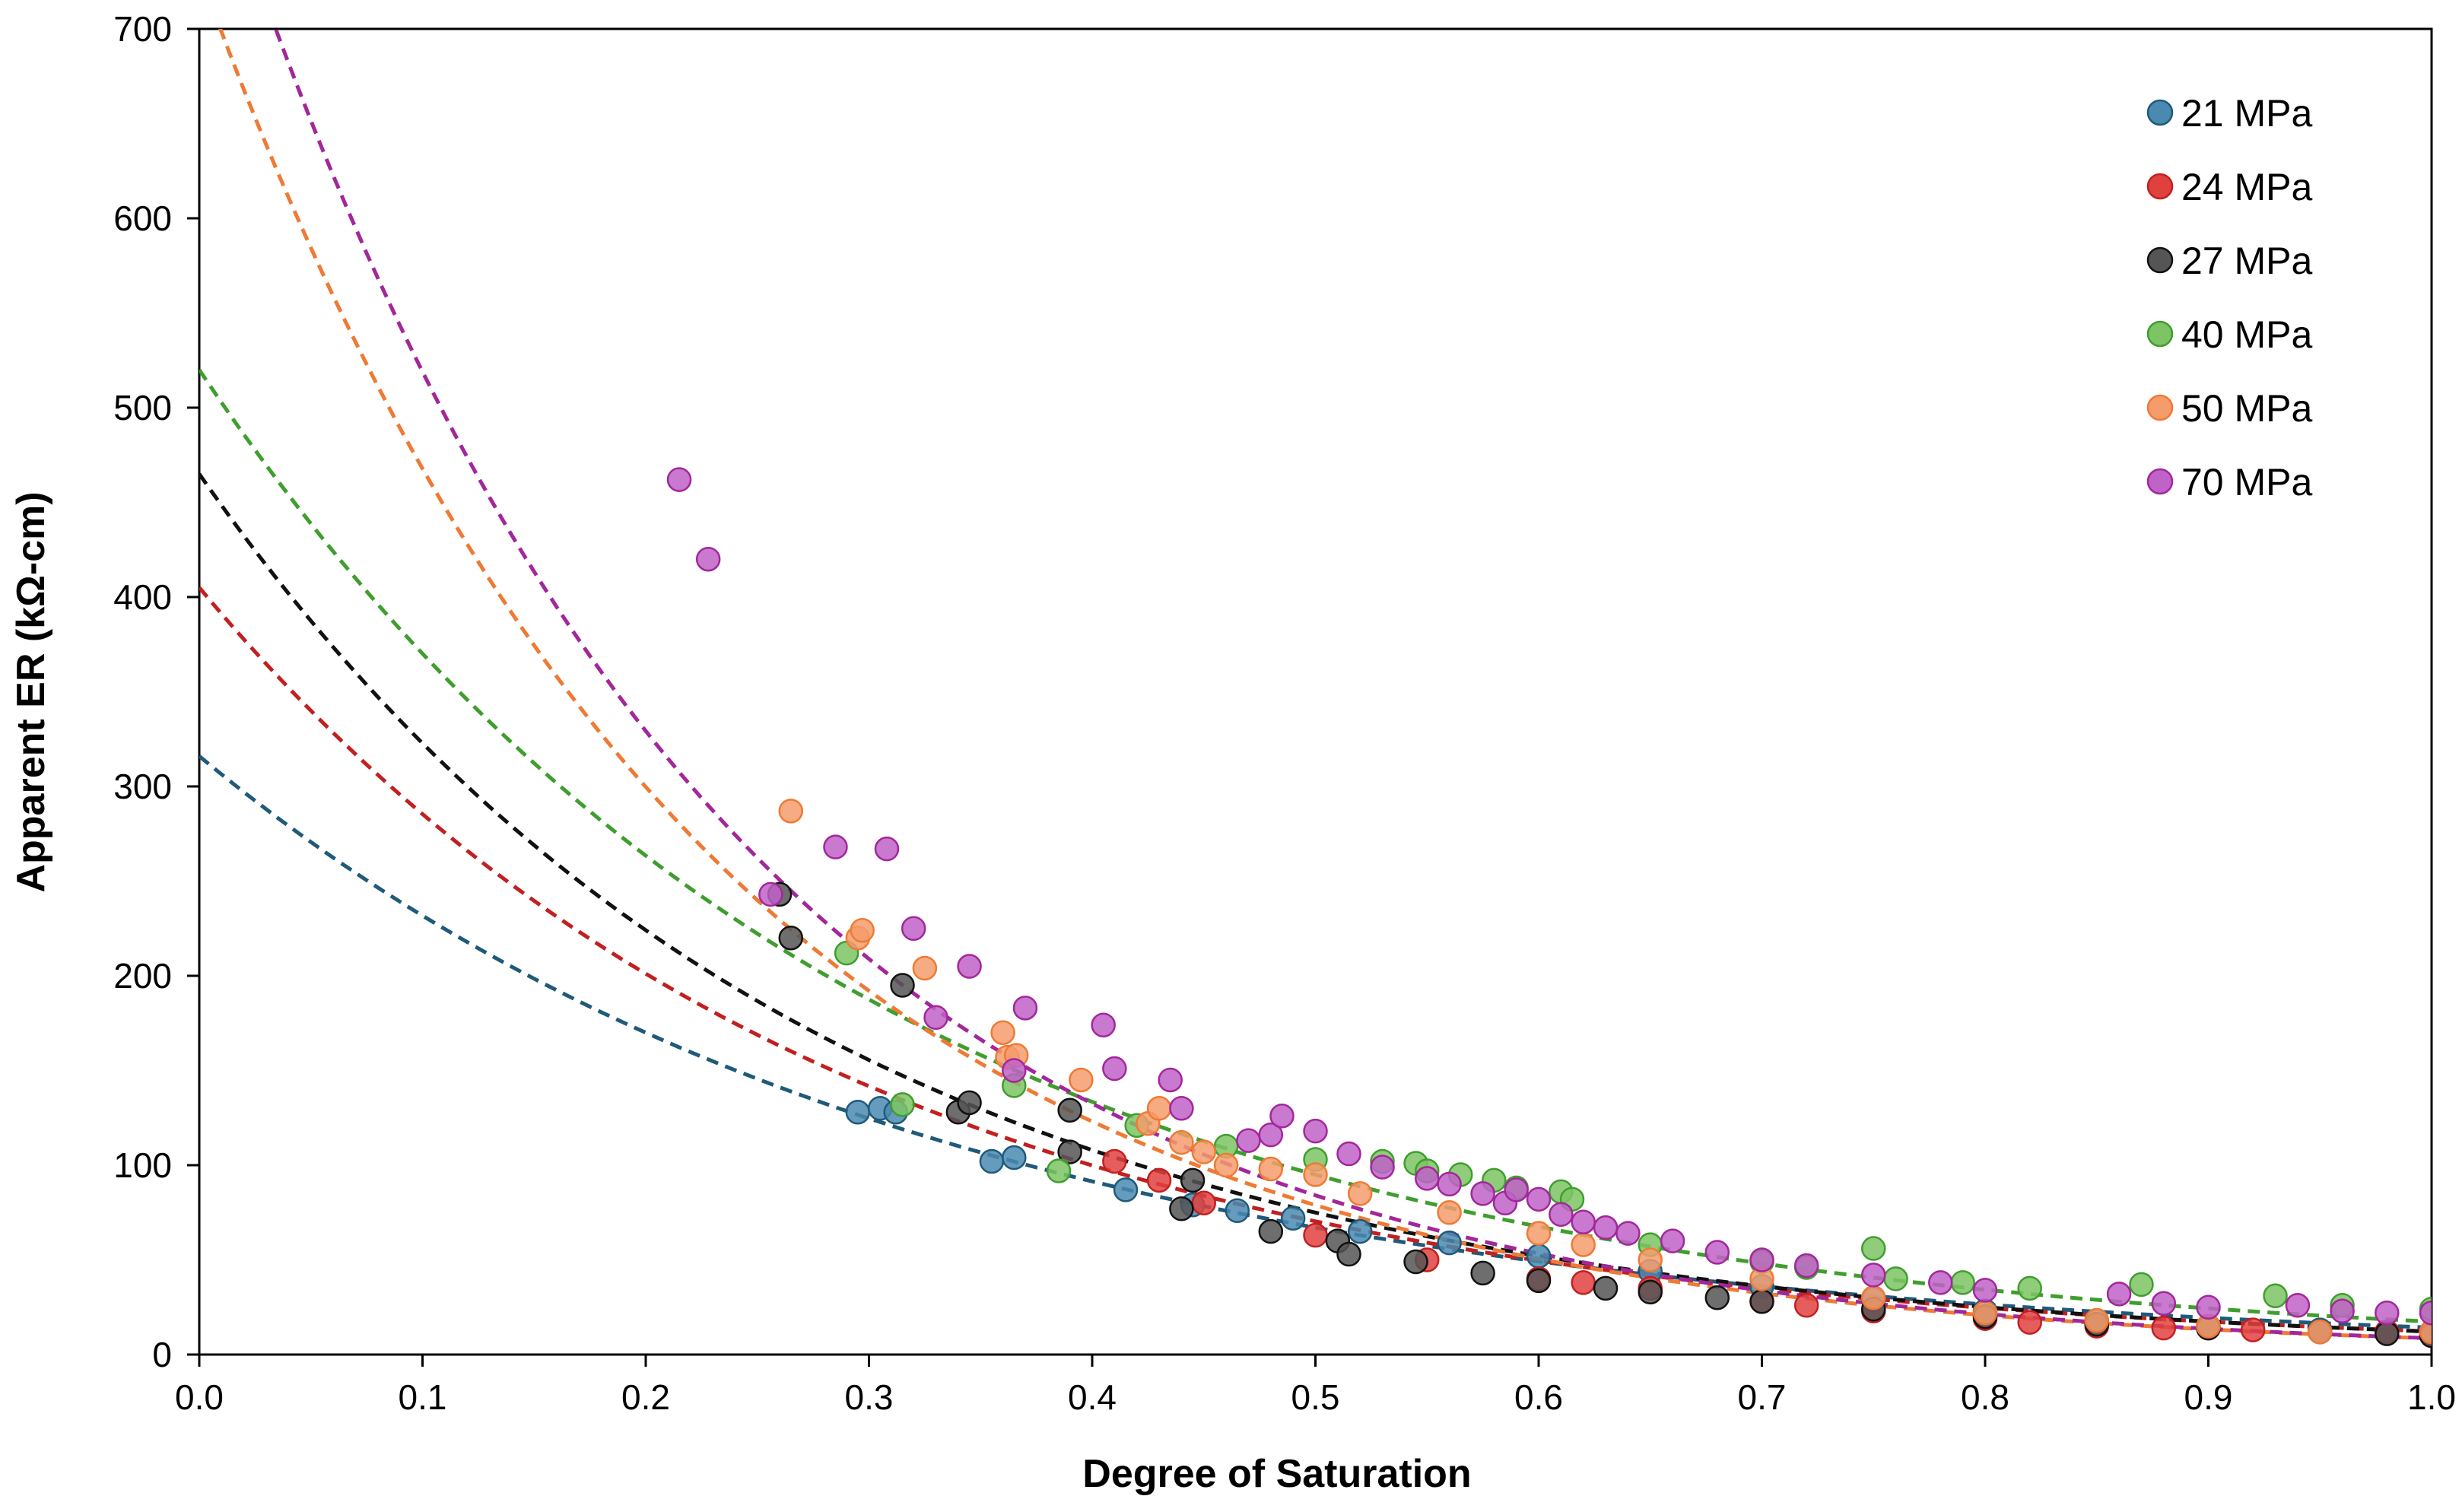  I want to click on y-tick-label: 0, so click(162, 1354).